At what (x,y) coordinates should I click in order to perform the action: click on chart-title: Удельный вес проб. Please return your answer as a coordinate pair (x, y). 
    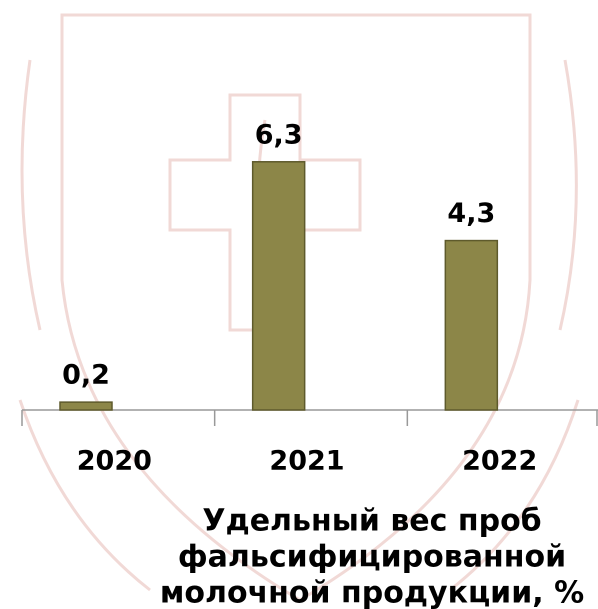
    Looking at the image, I should click on (371, 521).